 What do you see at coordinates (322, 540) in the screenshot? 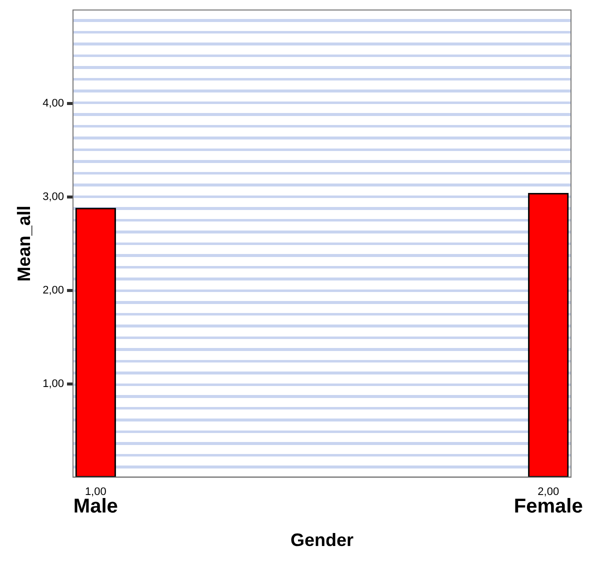
I see `x-axis-title: Gender` at bounding box center [322, 540].